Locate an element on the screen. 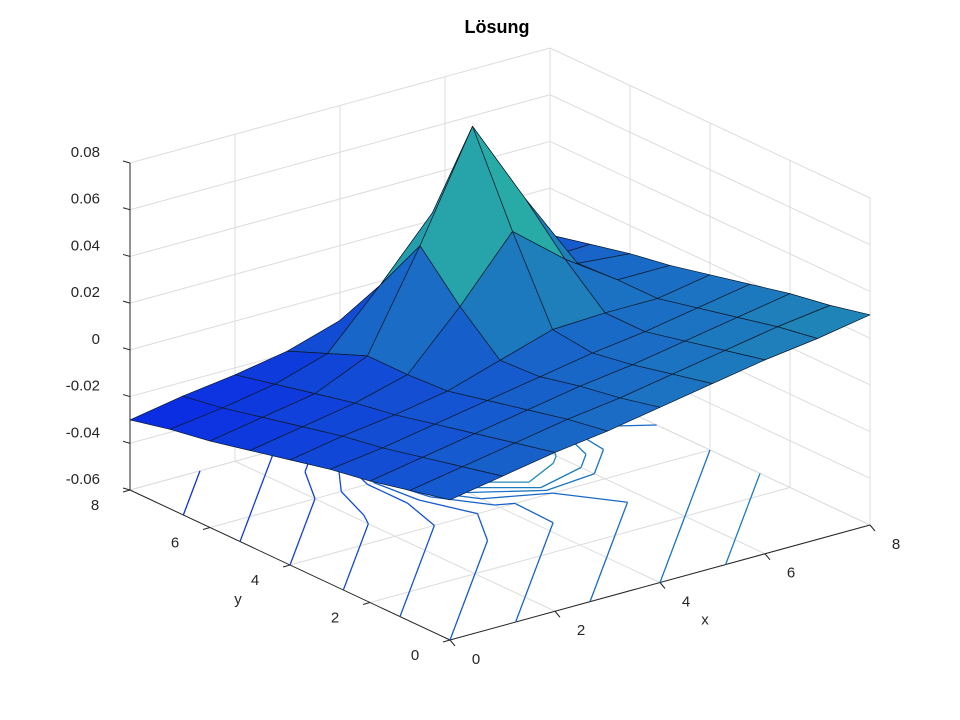 This screenshot has width=960, height=720. y-tick-label: 0 is located at coordinates (415, 655).